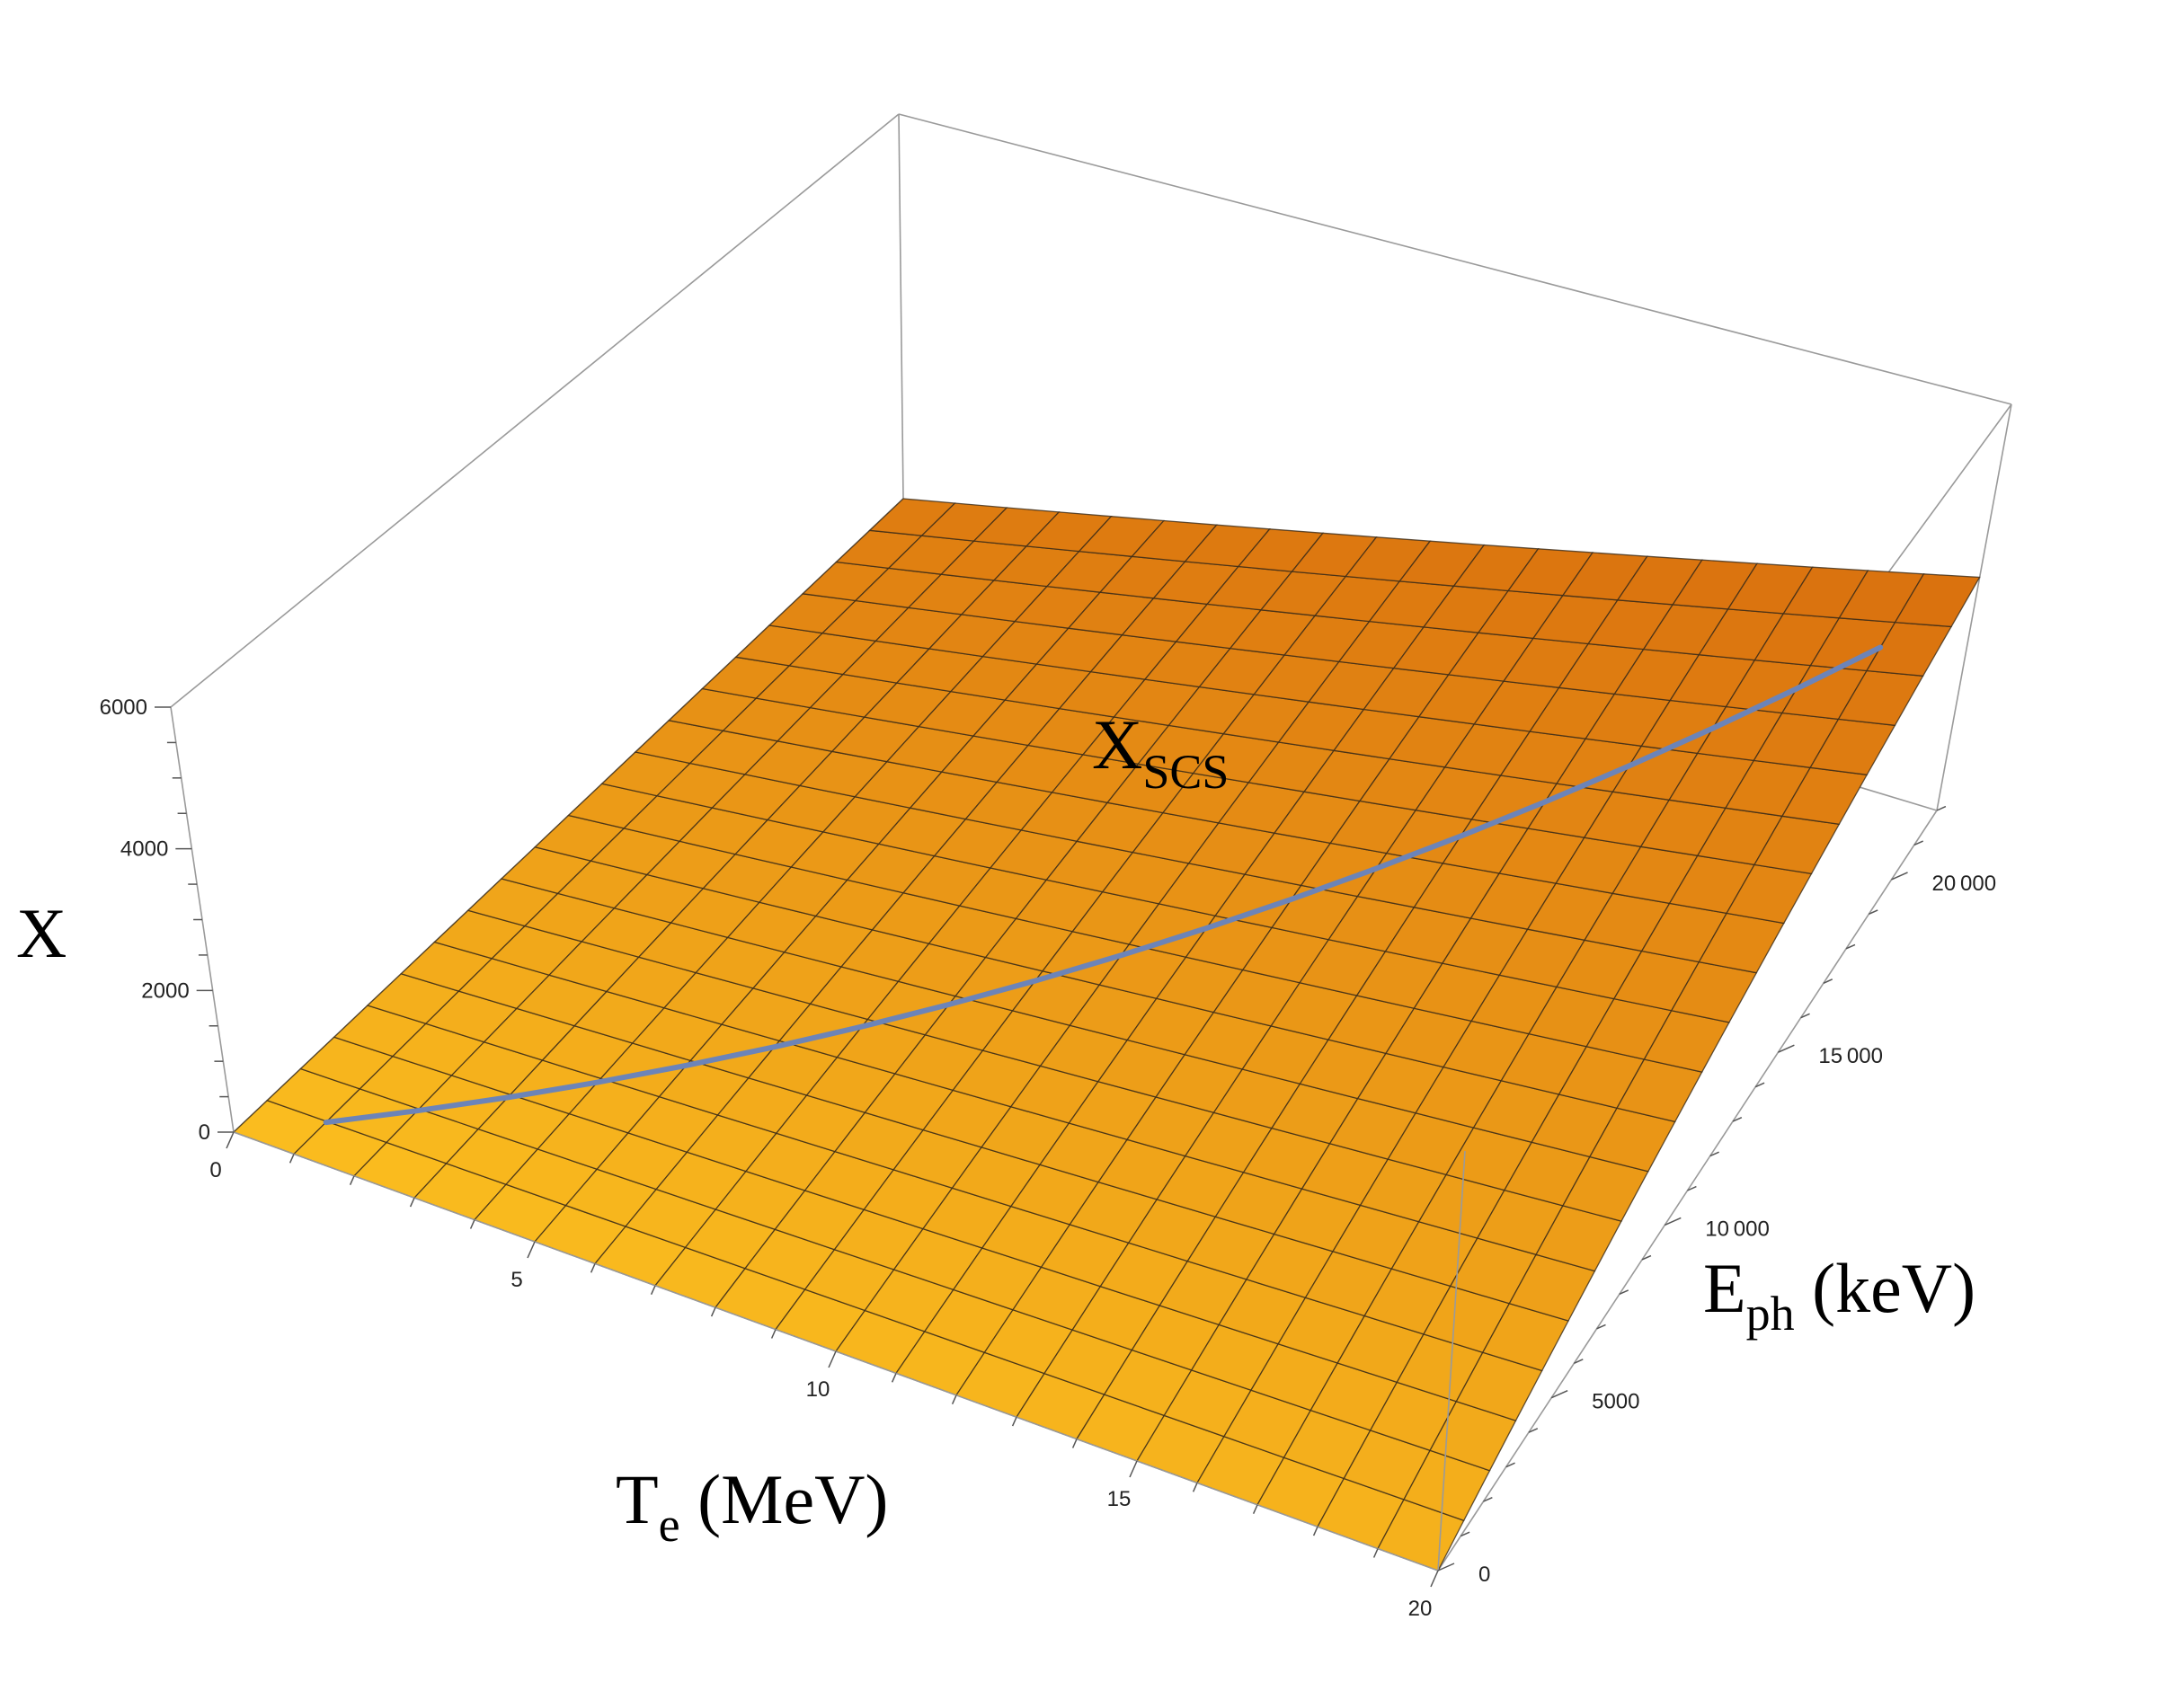 The image size is (2184, 1691). What do you see at coordinates (42, 933) in the screenshot?
I see `z-axis-title: X` at bounding box center [42, 933].